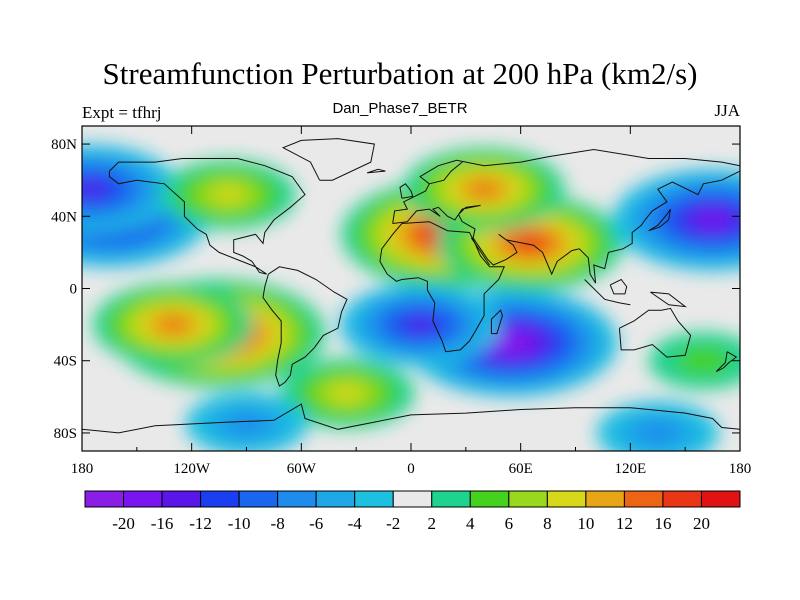 The image size is (800, 600). What do you see at coordinates (400, 108) in the screenshot?
I see `case-label: Dan_Phase7_BETR` at bounding box center [400, 108].